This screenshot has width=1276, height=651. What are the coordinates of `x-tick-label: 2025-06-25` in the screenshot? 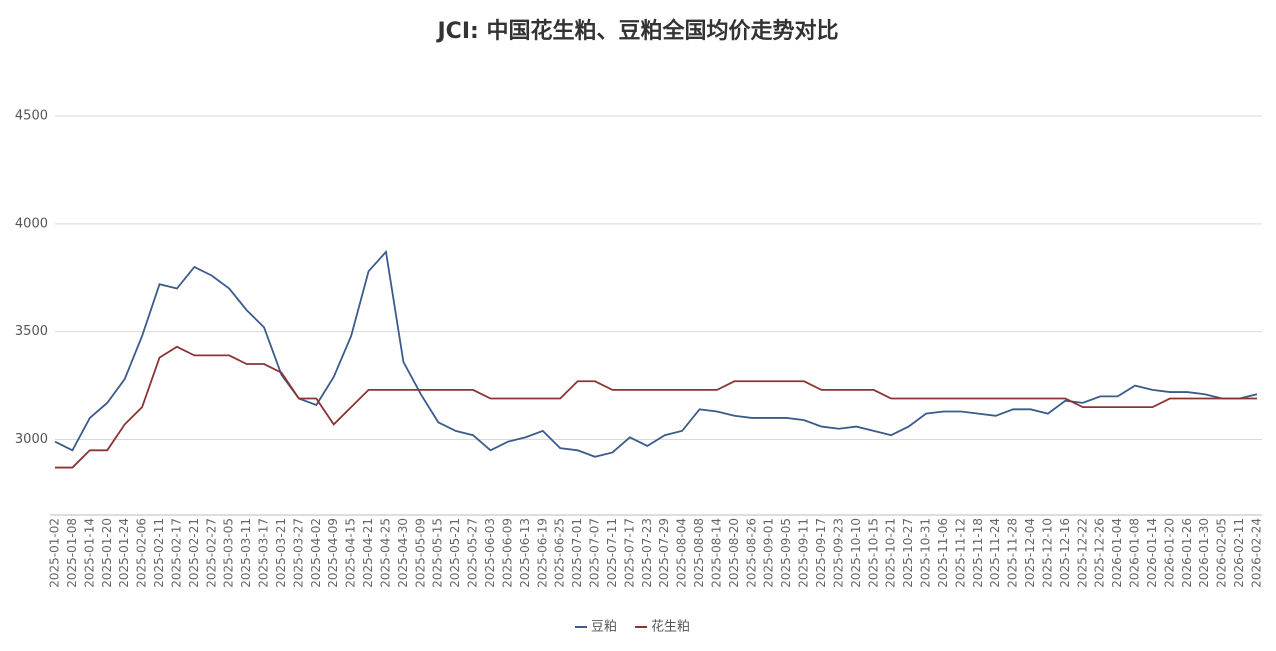 It's located at (560, 553).